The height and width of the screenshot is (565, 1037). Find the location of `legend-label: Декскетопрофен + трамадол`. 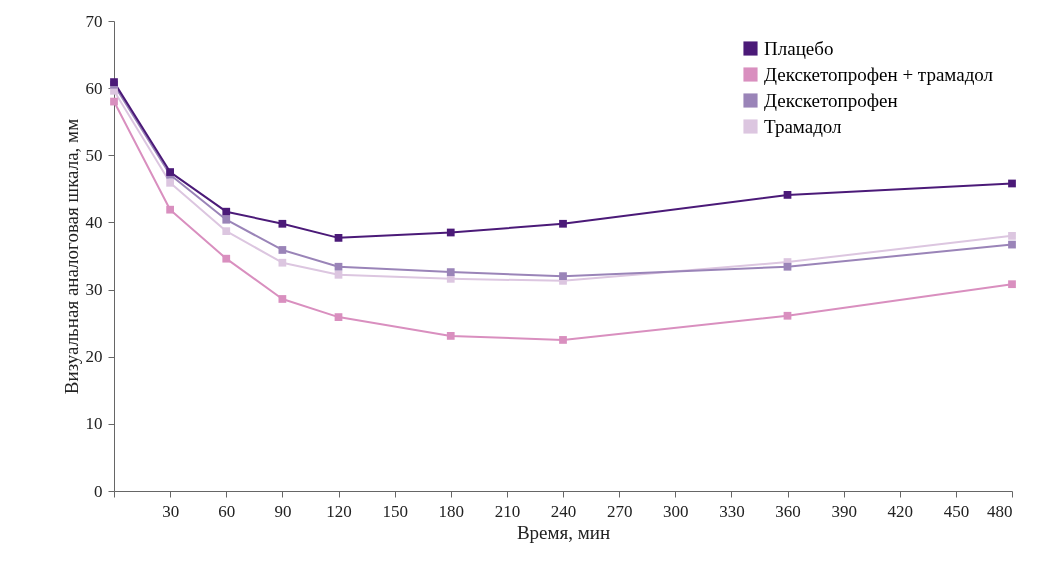

legend-label: Декскетопрофен + трамадол is located at coordinates (879, 74).